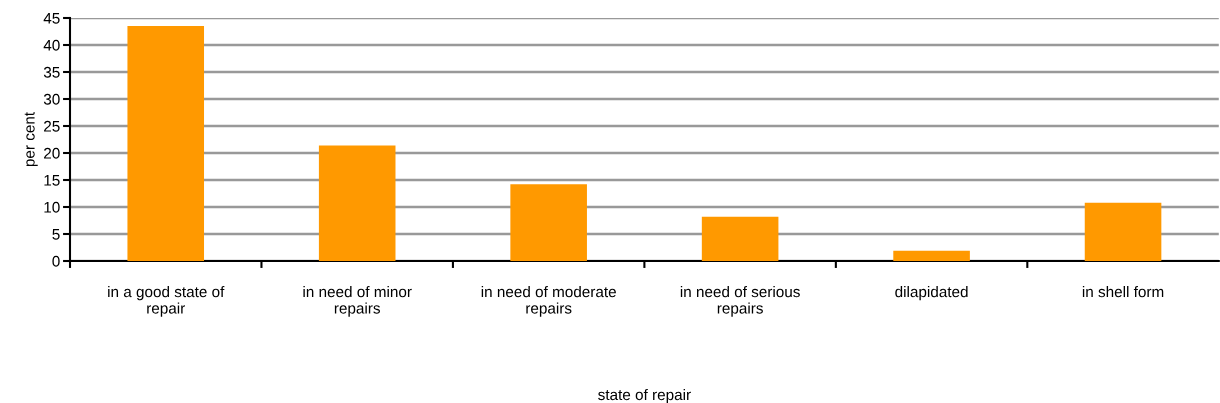  I want to click on y-tick-label: 35, so click(51, 72).